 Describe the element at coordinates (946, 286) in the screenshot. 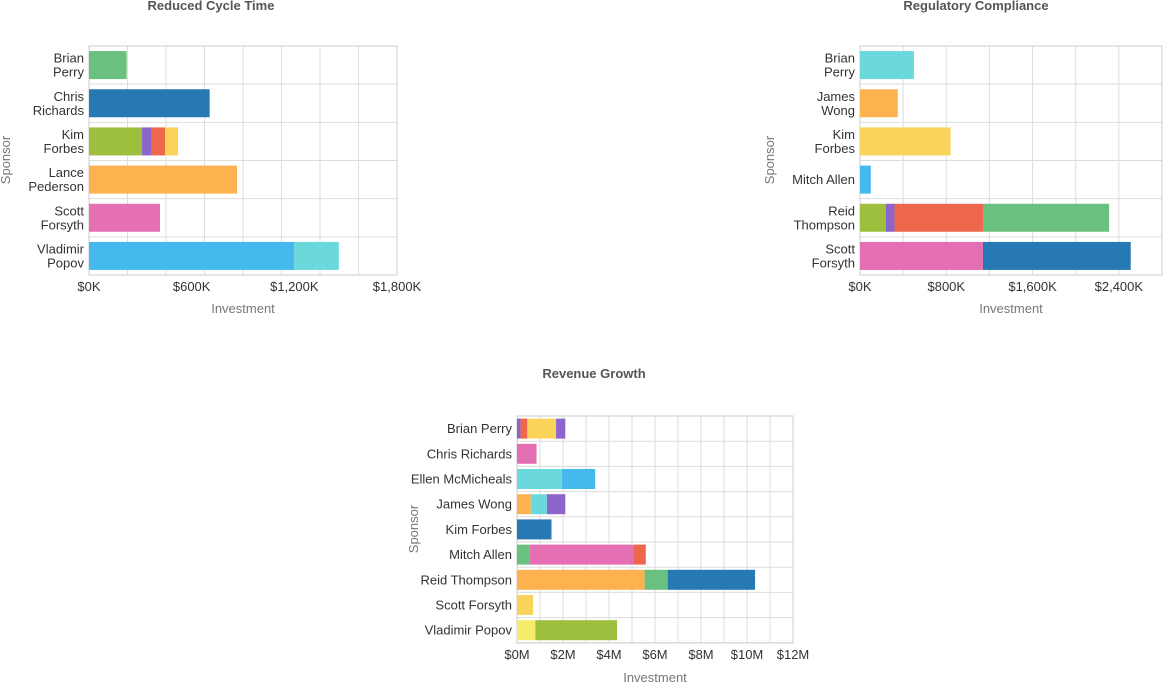

I see `tick-label: $800K` at that location.